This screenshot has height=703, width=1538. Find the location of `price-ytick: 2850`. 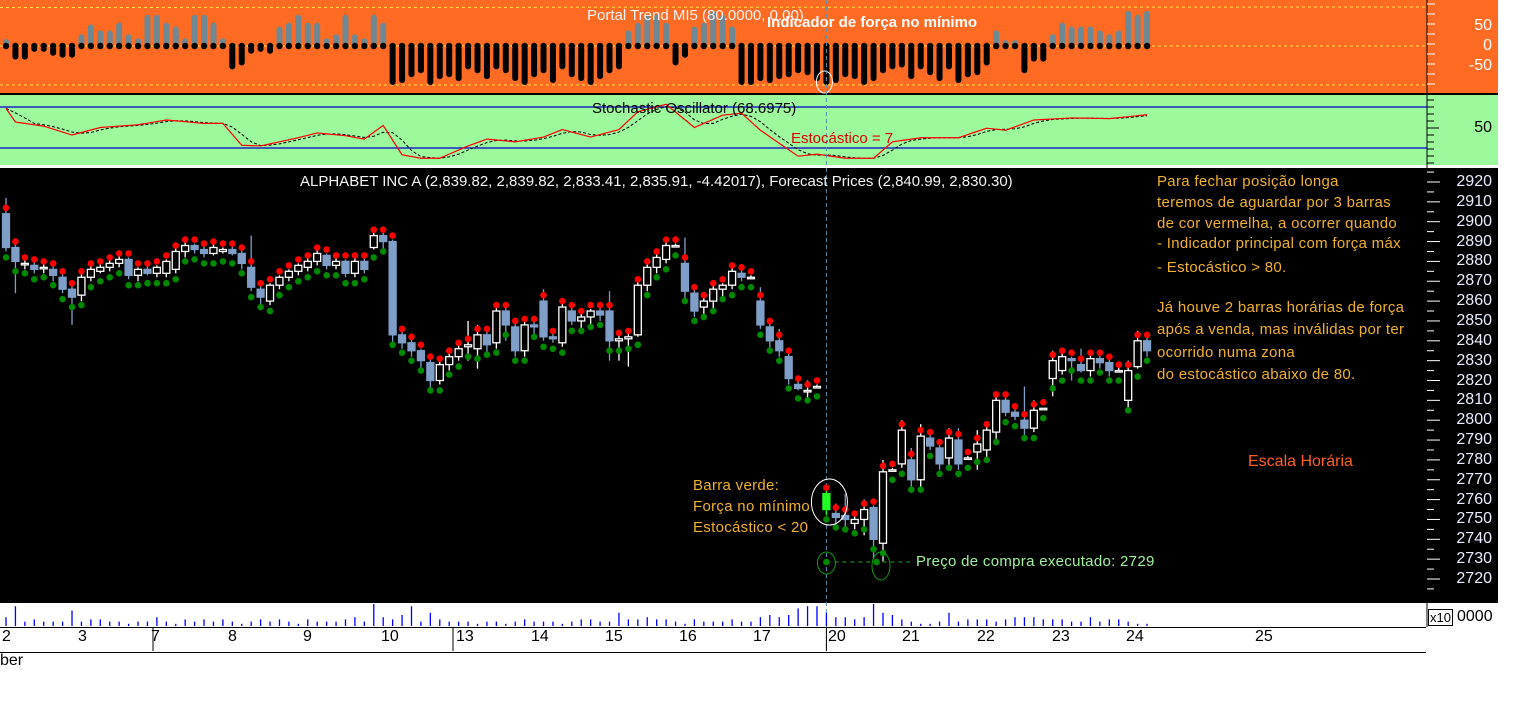

price-ytick: 2850 is located at coordinates (1474, 320).